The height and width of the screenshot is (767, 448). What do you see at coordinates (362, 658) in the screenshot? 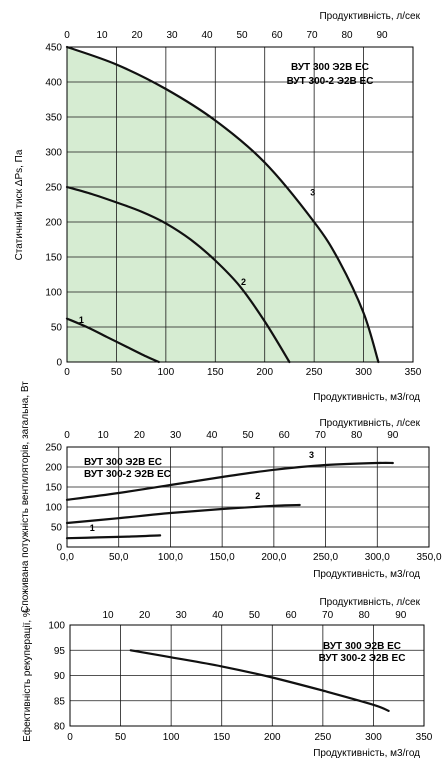
I see `chart3-model-2: ВУТ 300-2 Э2В ЕС` at bounding box center [362, 658].